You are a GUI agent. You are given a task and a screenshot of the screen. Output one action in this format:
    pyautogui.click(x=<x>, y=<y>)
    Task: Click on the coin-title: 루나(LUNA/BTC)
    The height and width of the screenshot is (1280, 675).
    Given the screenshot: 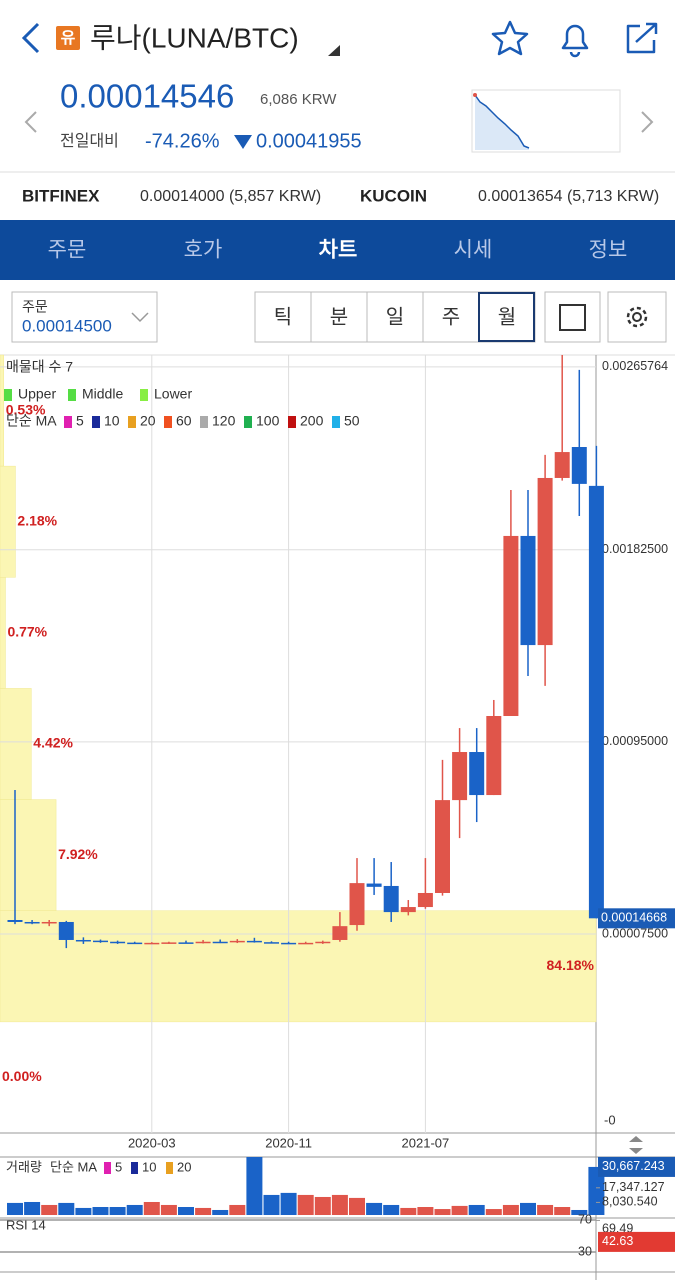 What is the action you would take?
    pyautogui.click(x=194, y=37)
    